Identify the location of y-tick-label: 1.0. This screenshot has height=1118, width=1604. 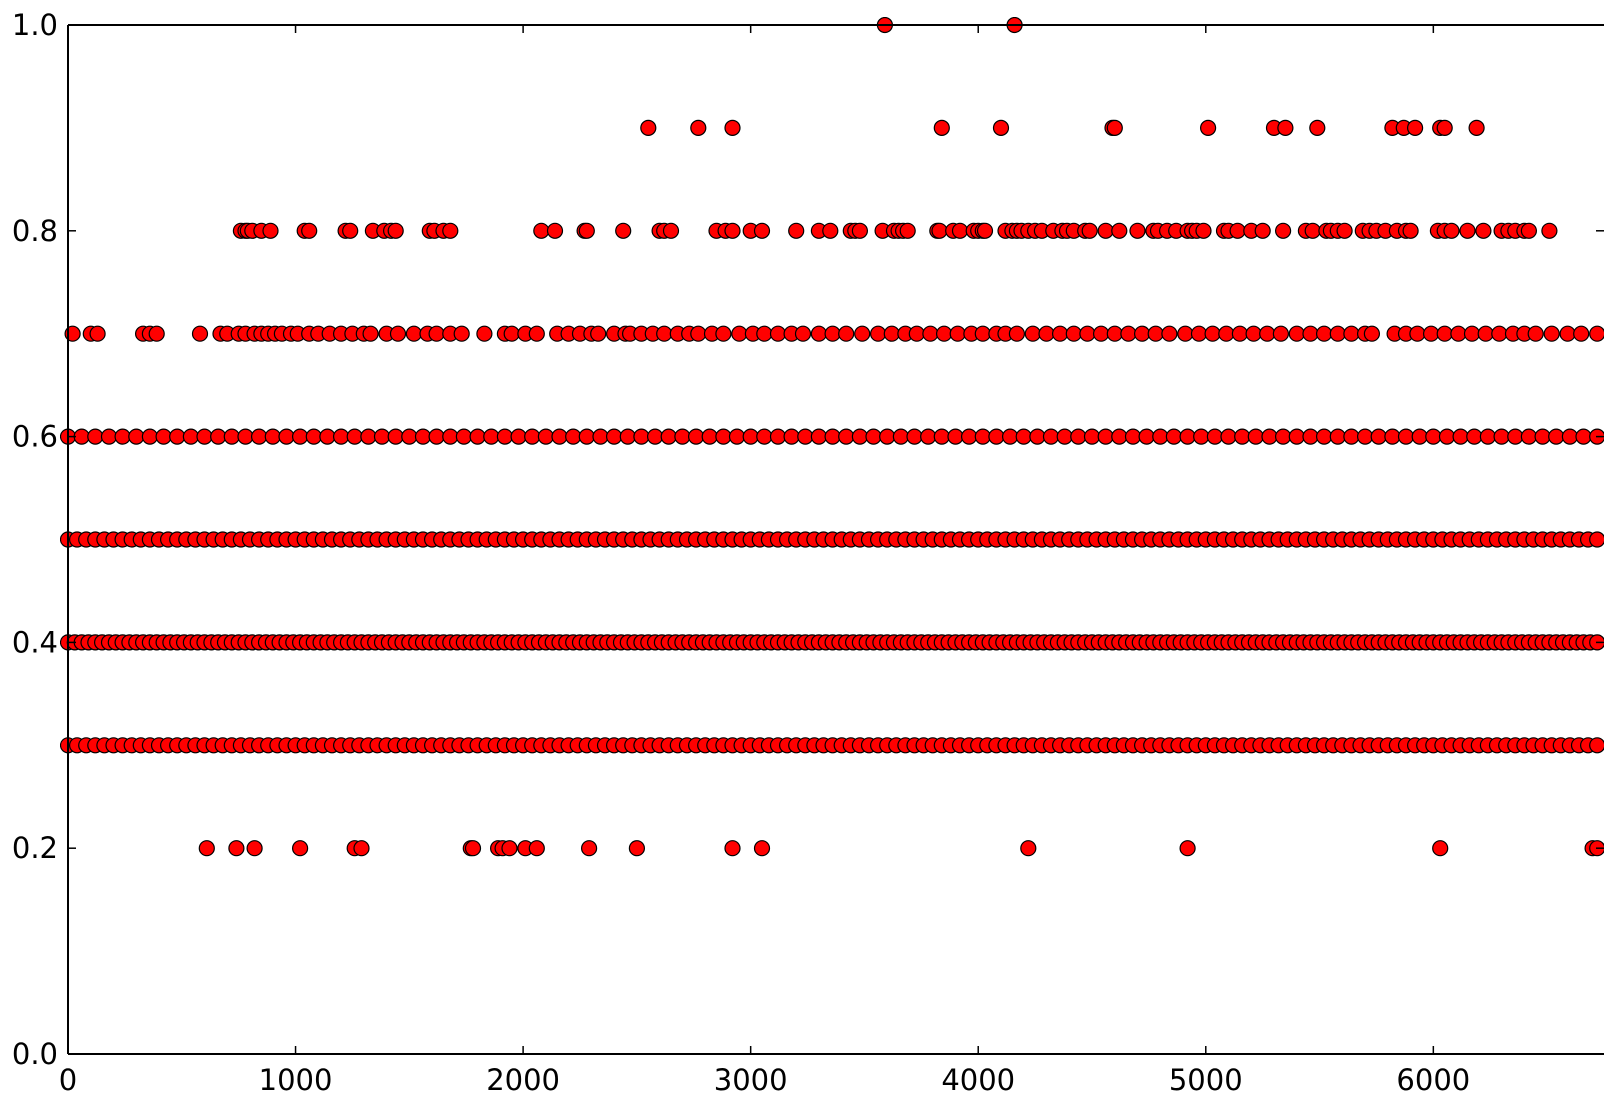
(35, 25).